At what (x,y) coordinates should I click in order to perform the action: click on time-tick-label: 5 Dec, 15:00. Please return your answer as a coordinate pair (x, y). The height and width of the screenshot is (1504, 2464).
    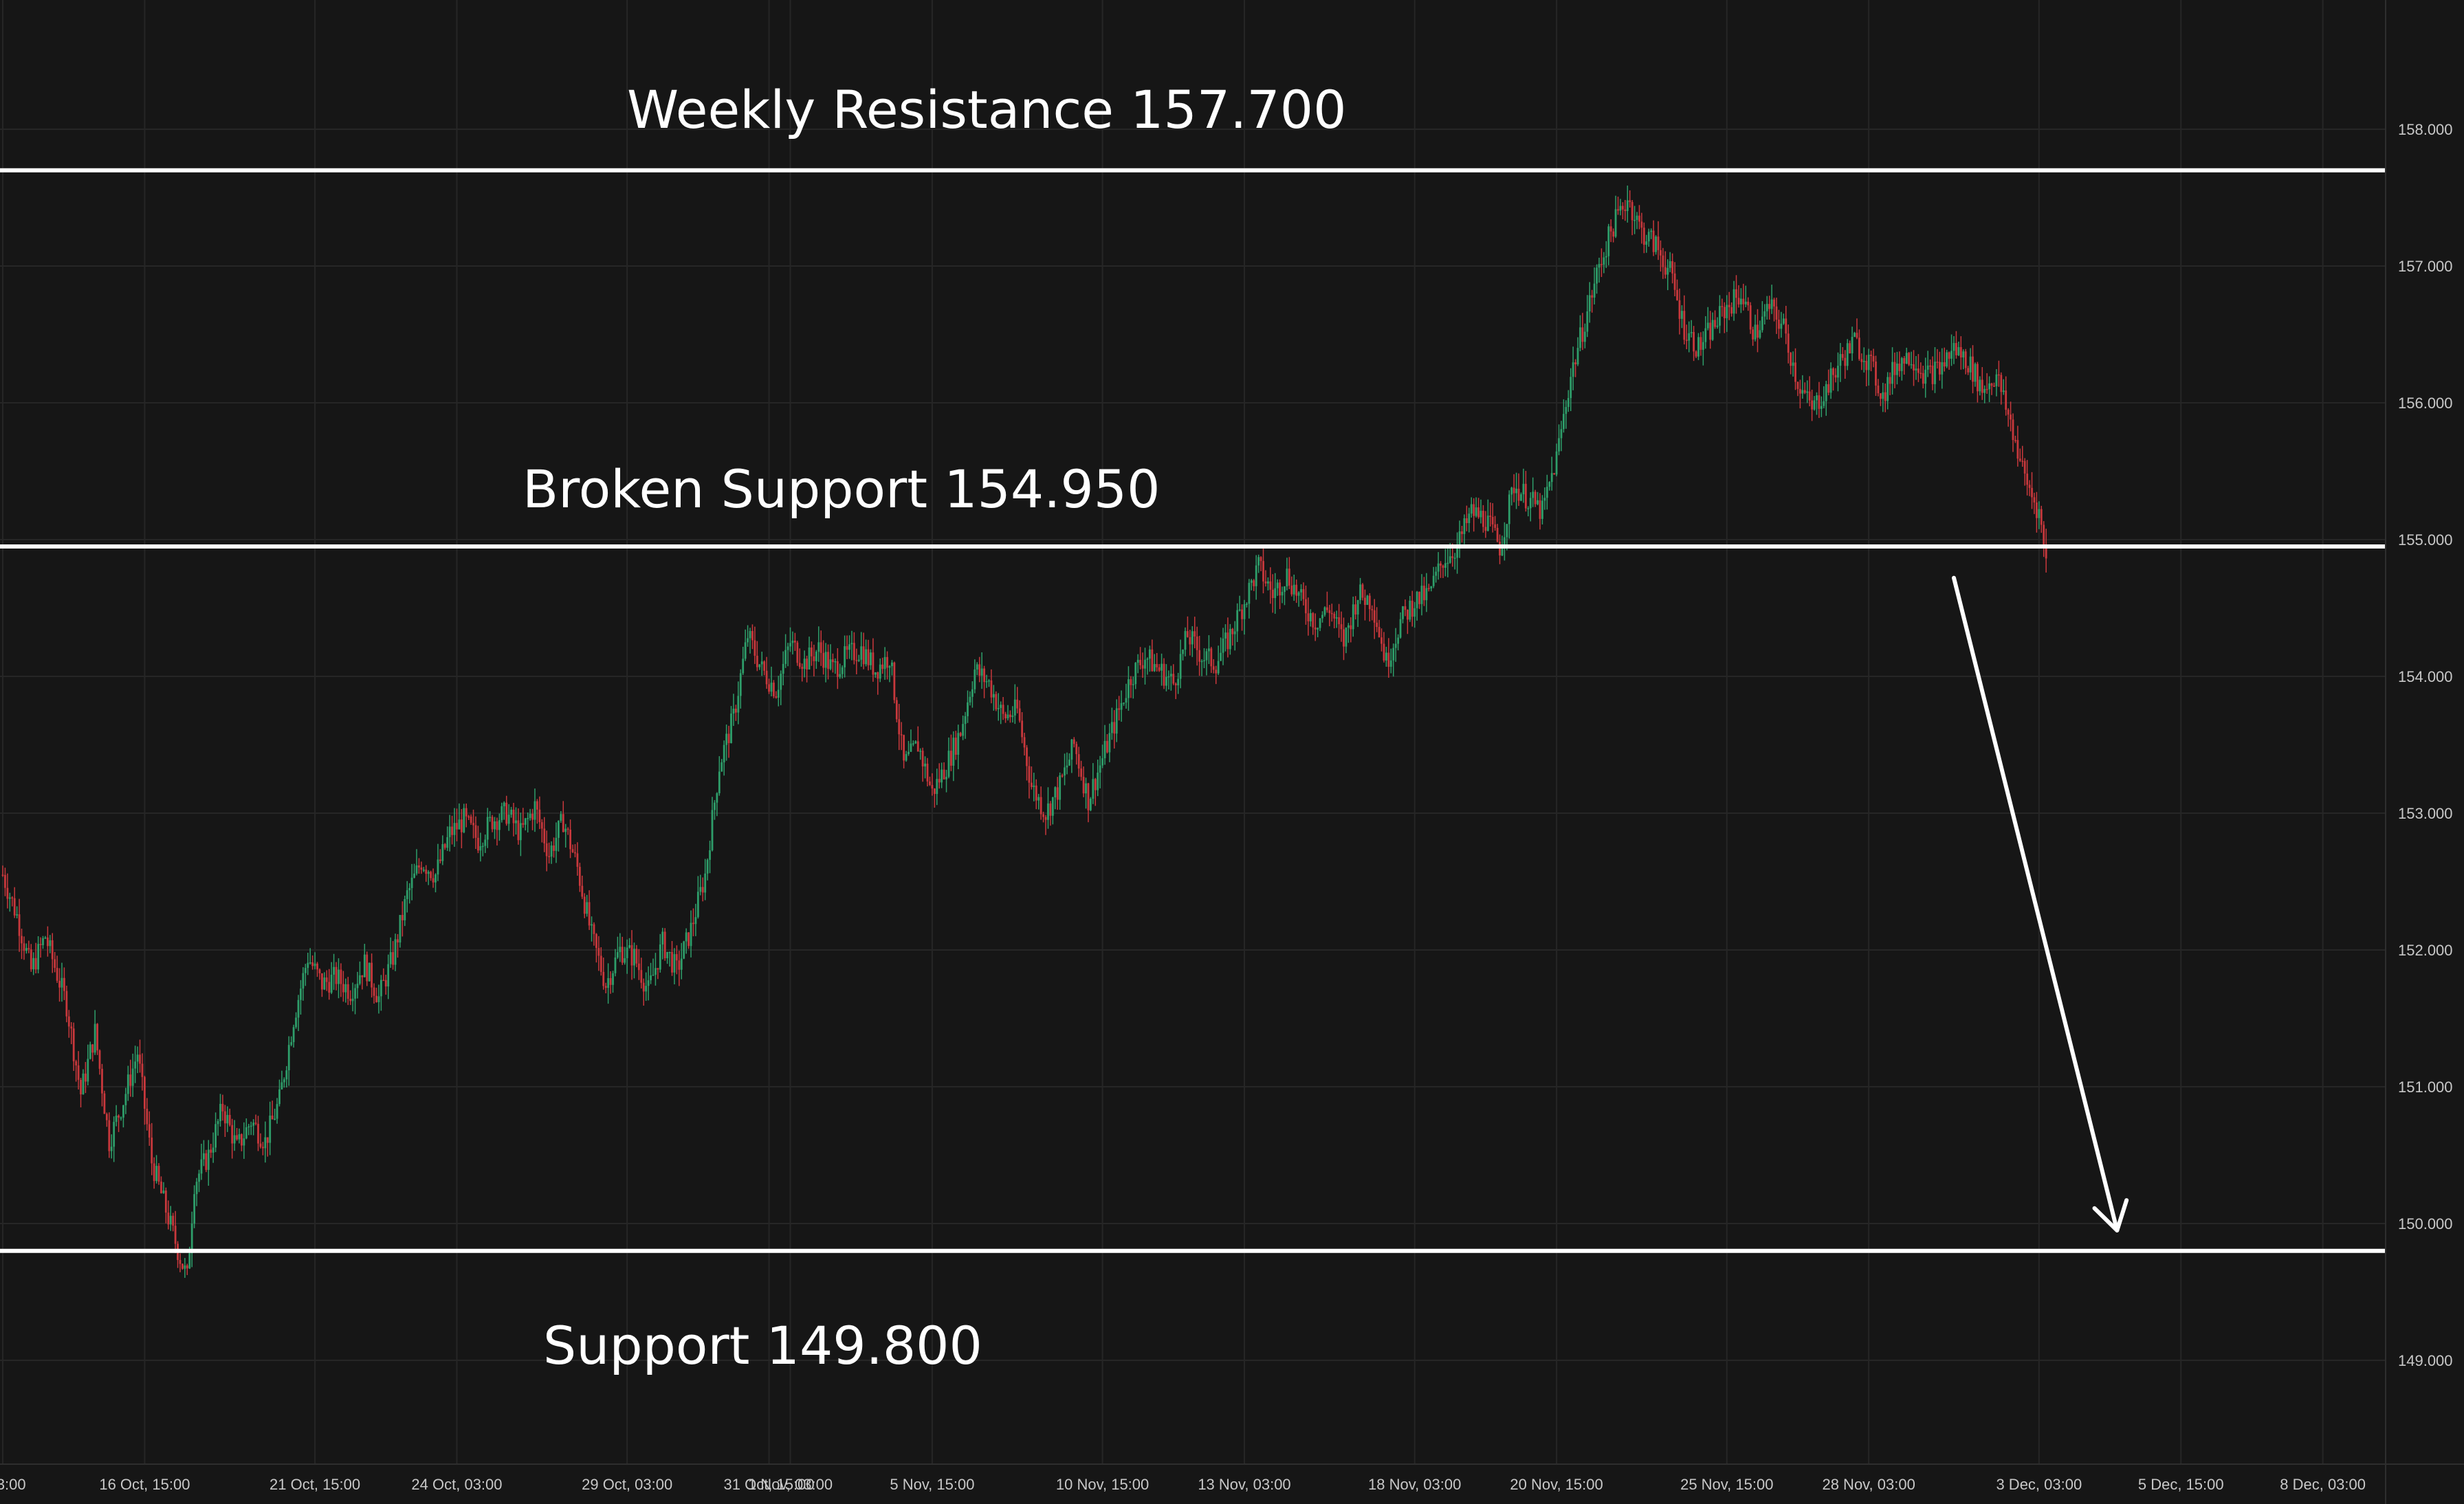
    Looking at the image, I should click on (2181, 1484).